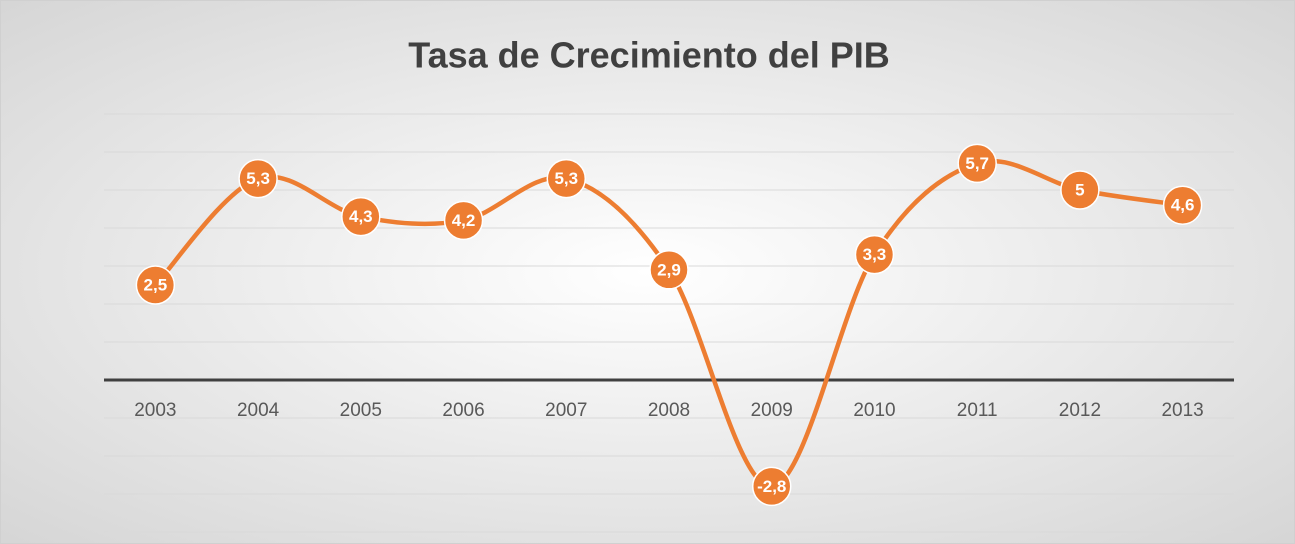  What do you see at coordinates (669, 410) in the screenshot?
I see `x-tick-label: 2008` at bounding box center [669, 410].